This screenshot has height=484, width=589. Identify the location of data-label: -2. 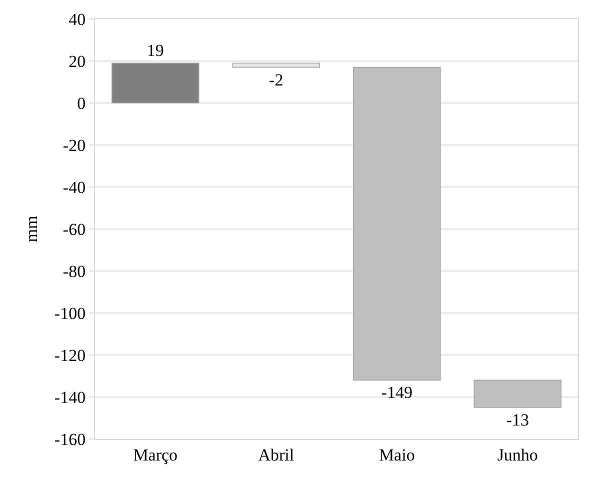
(276, 80).